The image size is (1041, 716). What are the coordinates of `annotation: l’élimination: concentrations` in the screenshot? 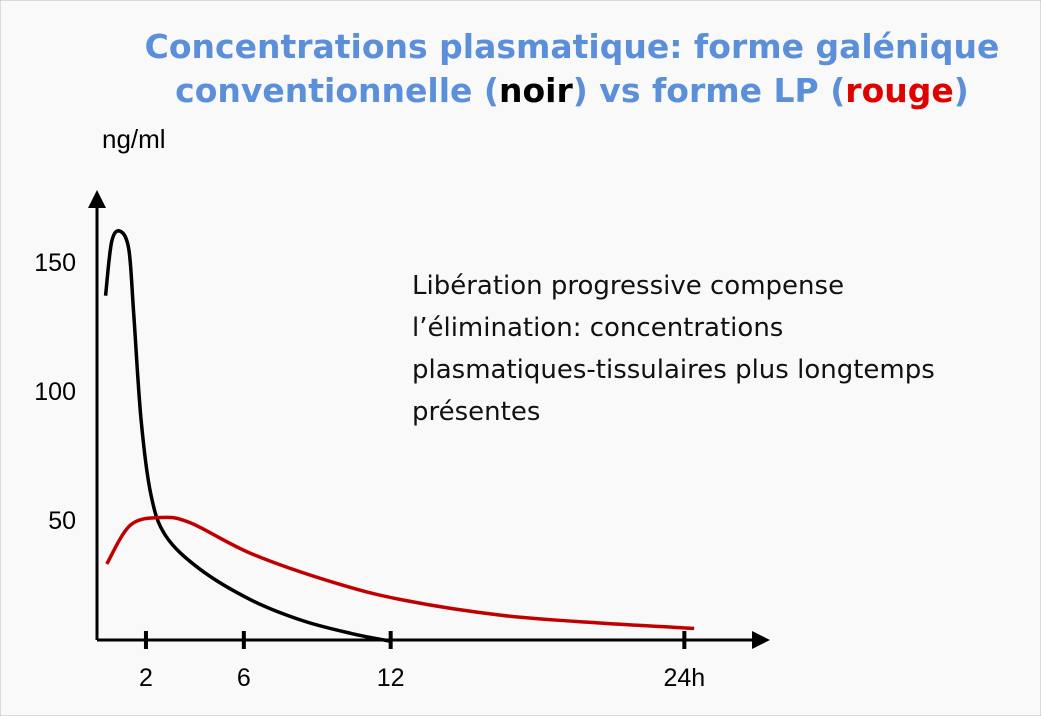 It's located at (597, 328).